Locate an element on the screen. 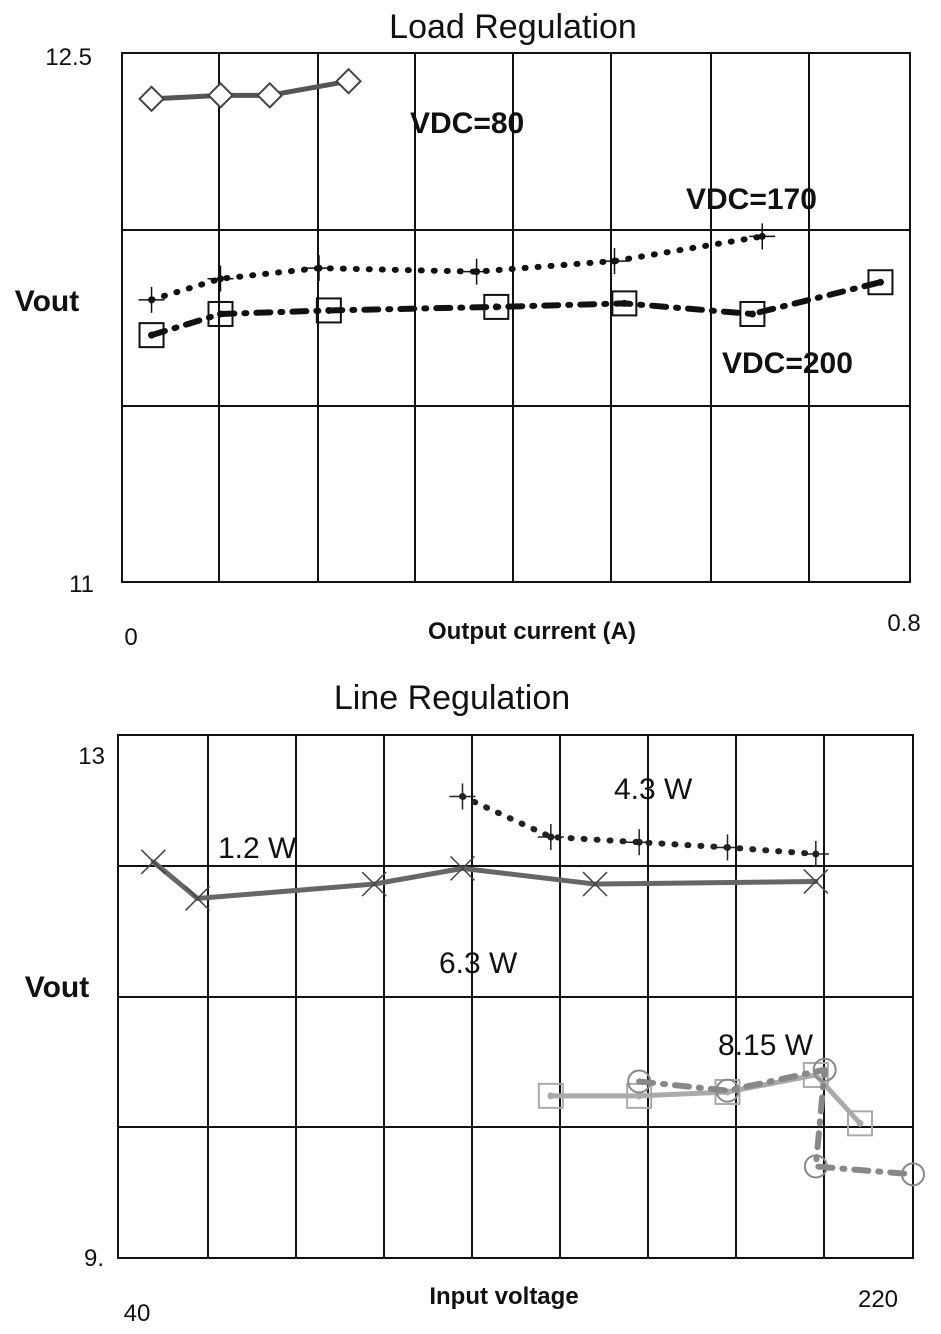 The width and height of the screenshot is (941, 1334). load-x-axis-label: Output current (A) is located at coordinates (532, 631).